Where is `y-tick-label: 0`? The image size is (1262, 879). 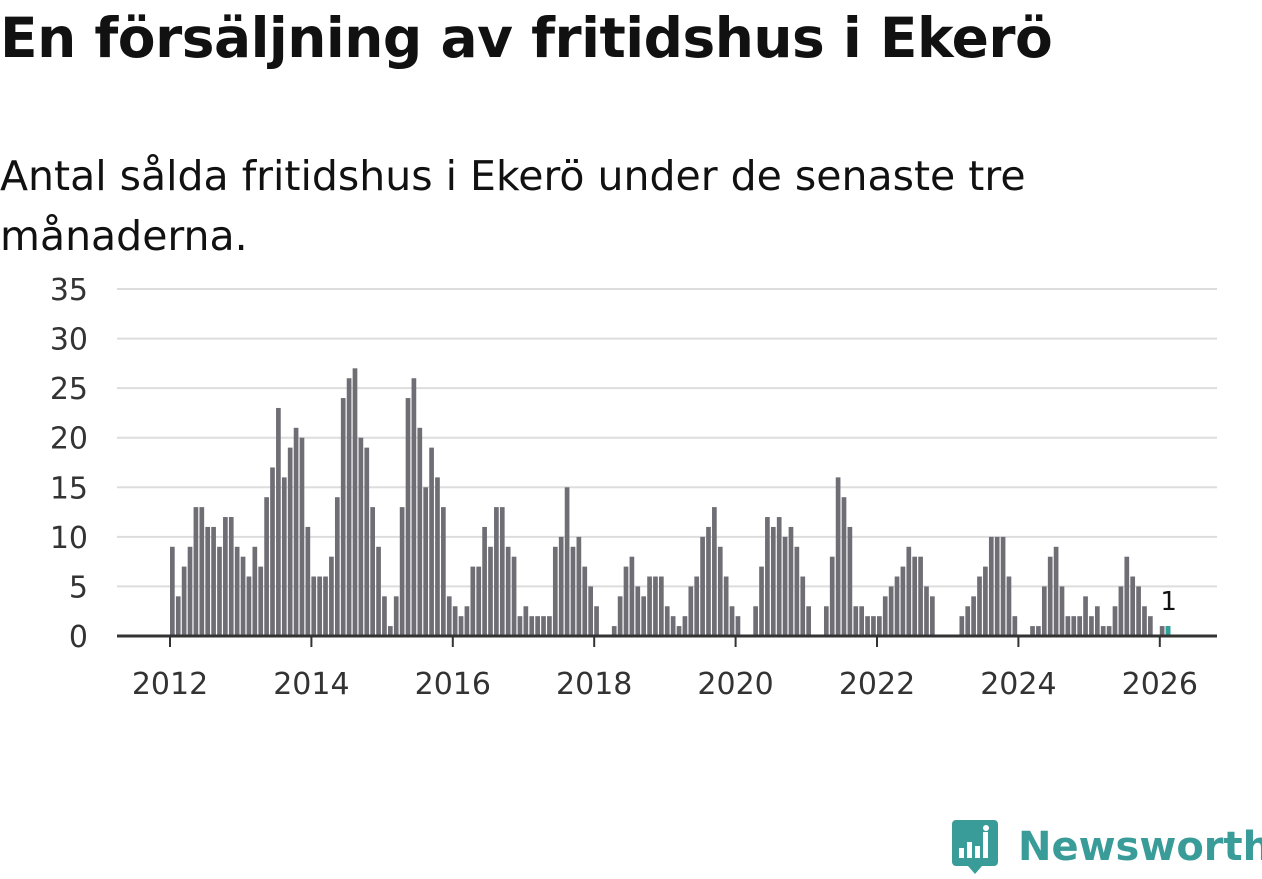 y-tick-label: 0 is located at coordinates (78, 637).